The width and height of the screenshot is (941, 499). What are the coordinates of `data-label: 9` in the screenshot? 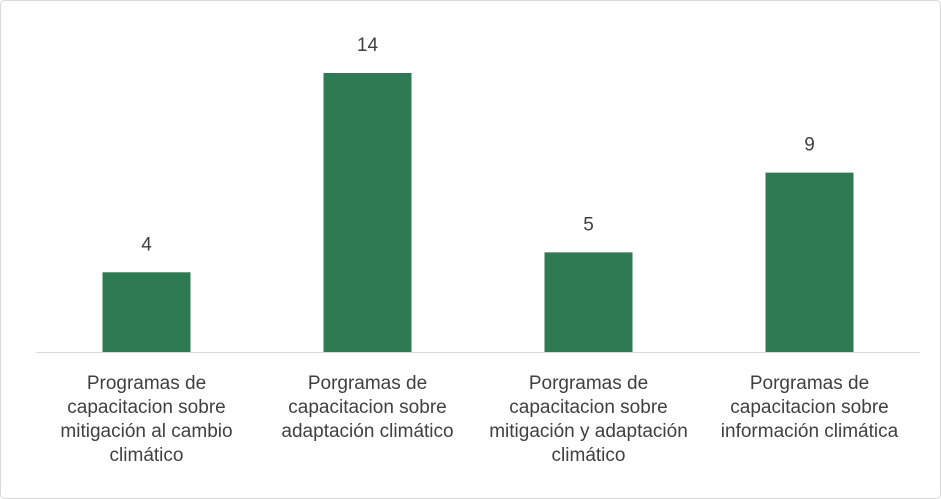 It's located at (809, 145).